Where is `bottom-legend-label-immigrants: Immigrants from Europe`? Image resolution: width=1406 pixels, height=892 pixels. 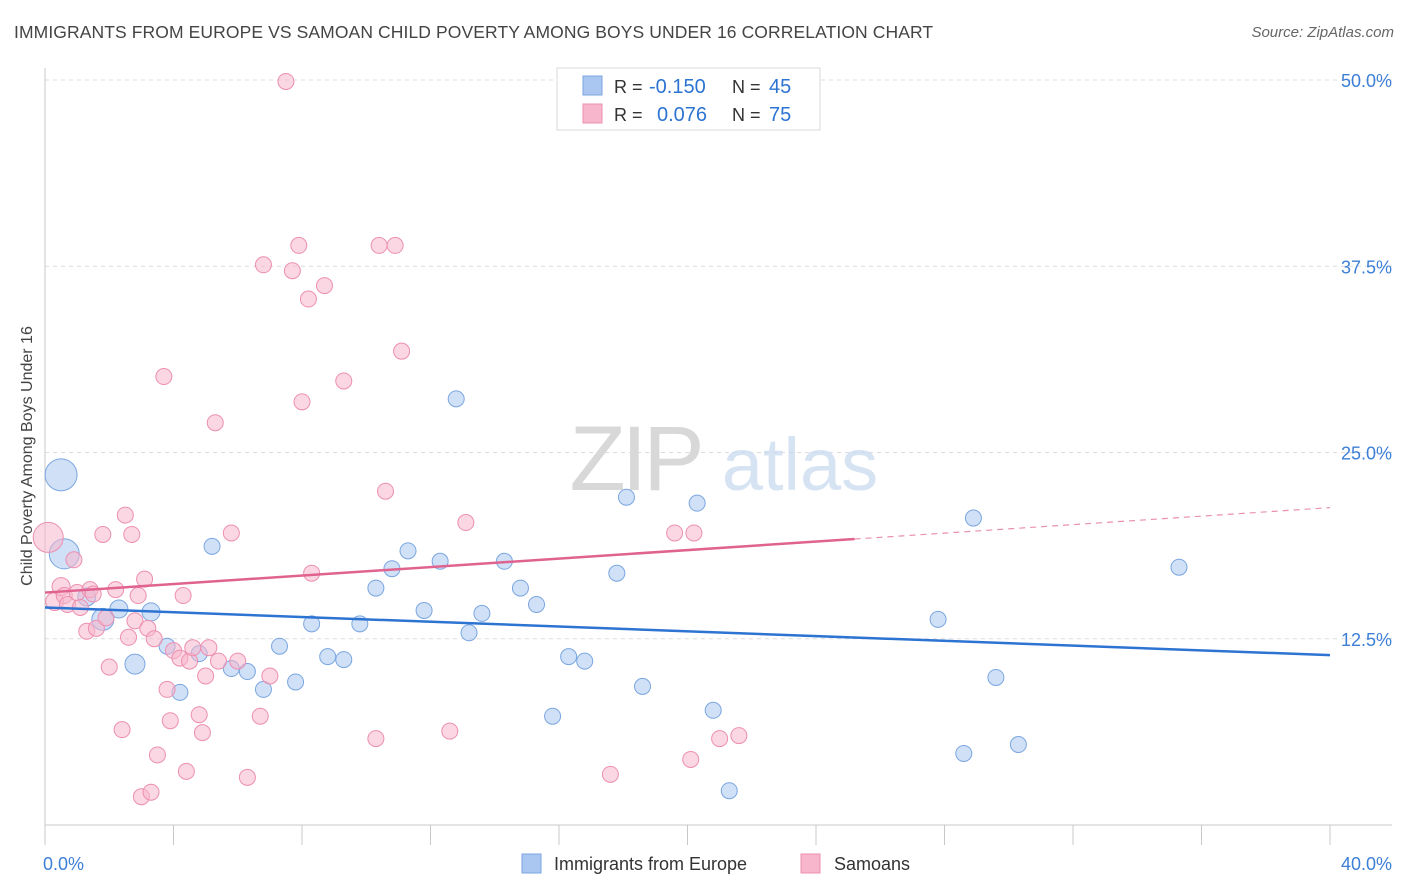
bottom-legend-label-immigrants: Immigrants from Europe is located at coordinates (650, 864).